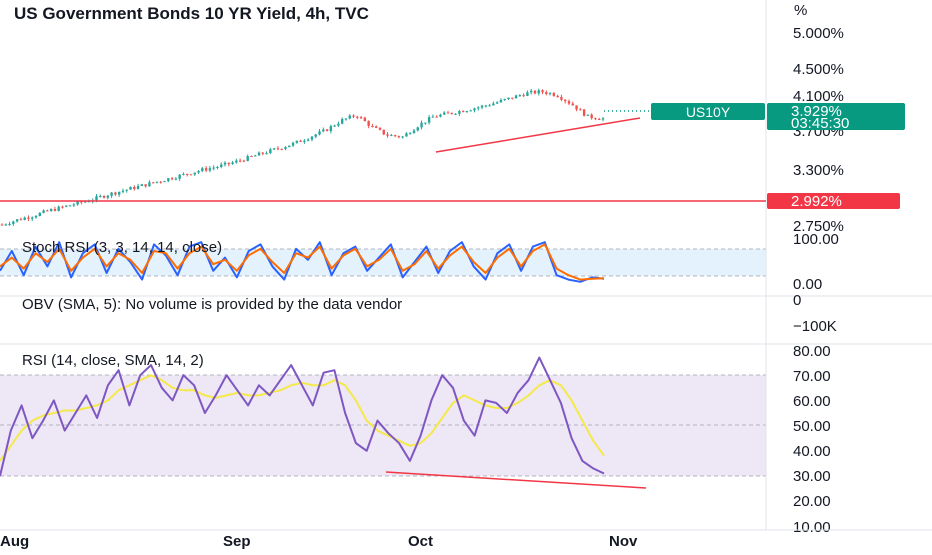 This screenshot has height=555, width=932. Describe the element at coordinates (122, 247) in the screenshot. I see `stoch-rsi-label: Stoch RSI (3, 3, 14, 14, close)` at that location.